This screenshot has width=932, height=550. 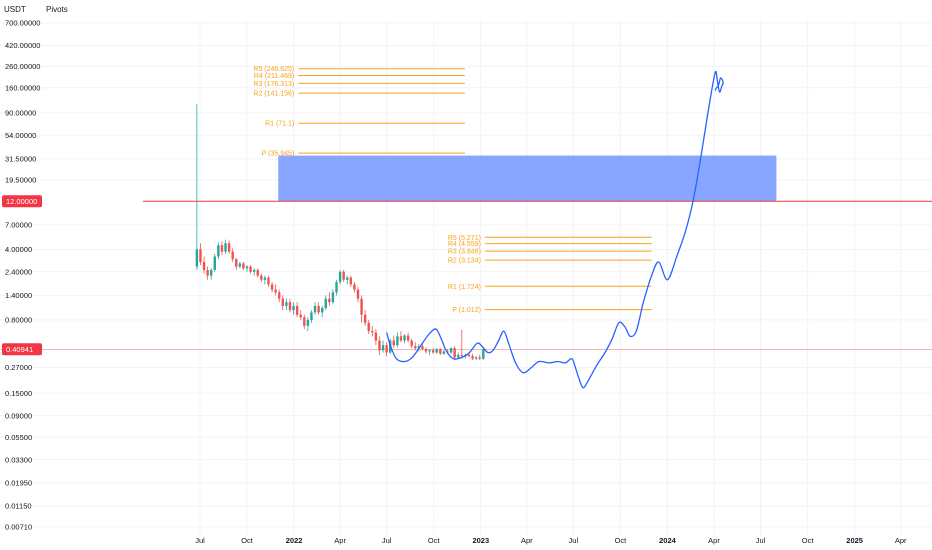 What do you see at coordinates (18, 295) in the screenshot?
I see `price-tick-label: 1.40000` at bounding box center [18, 295].